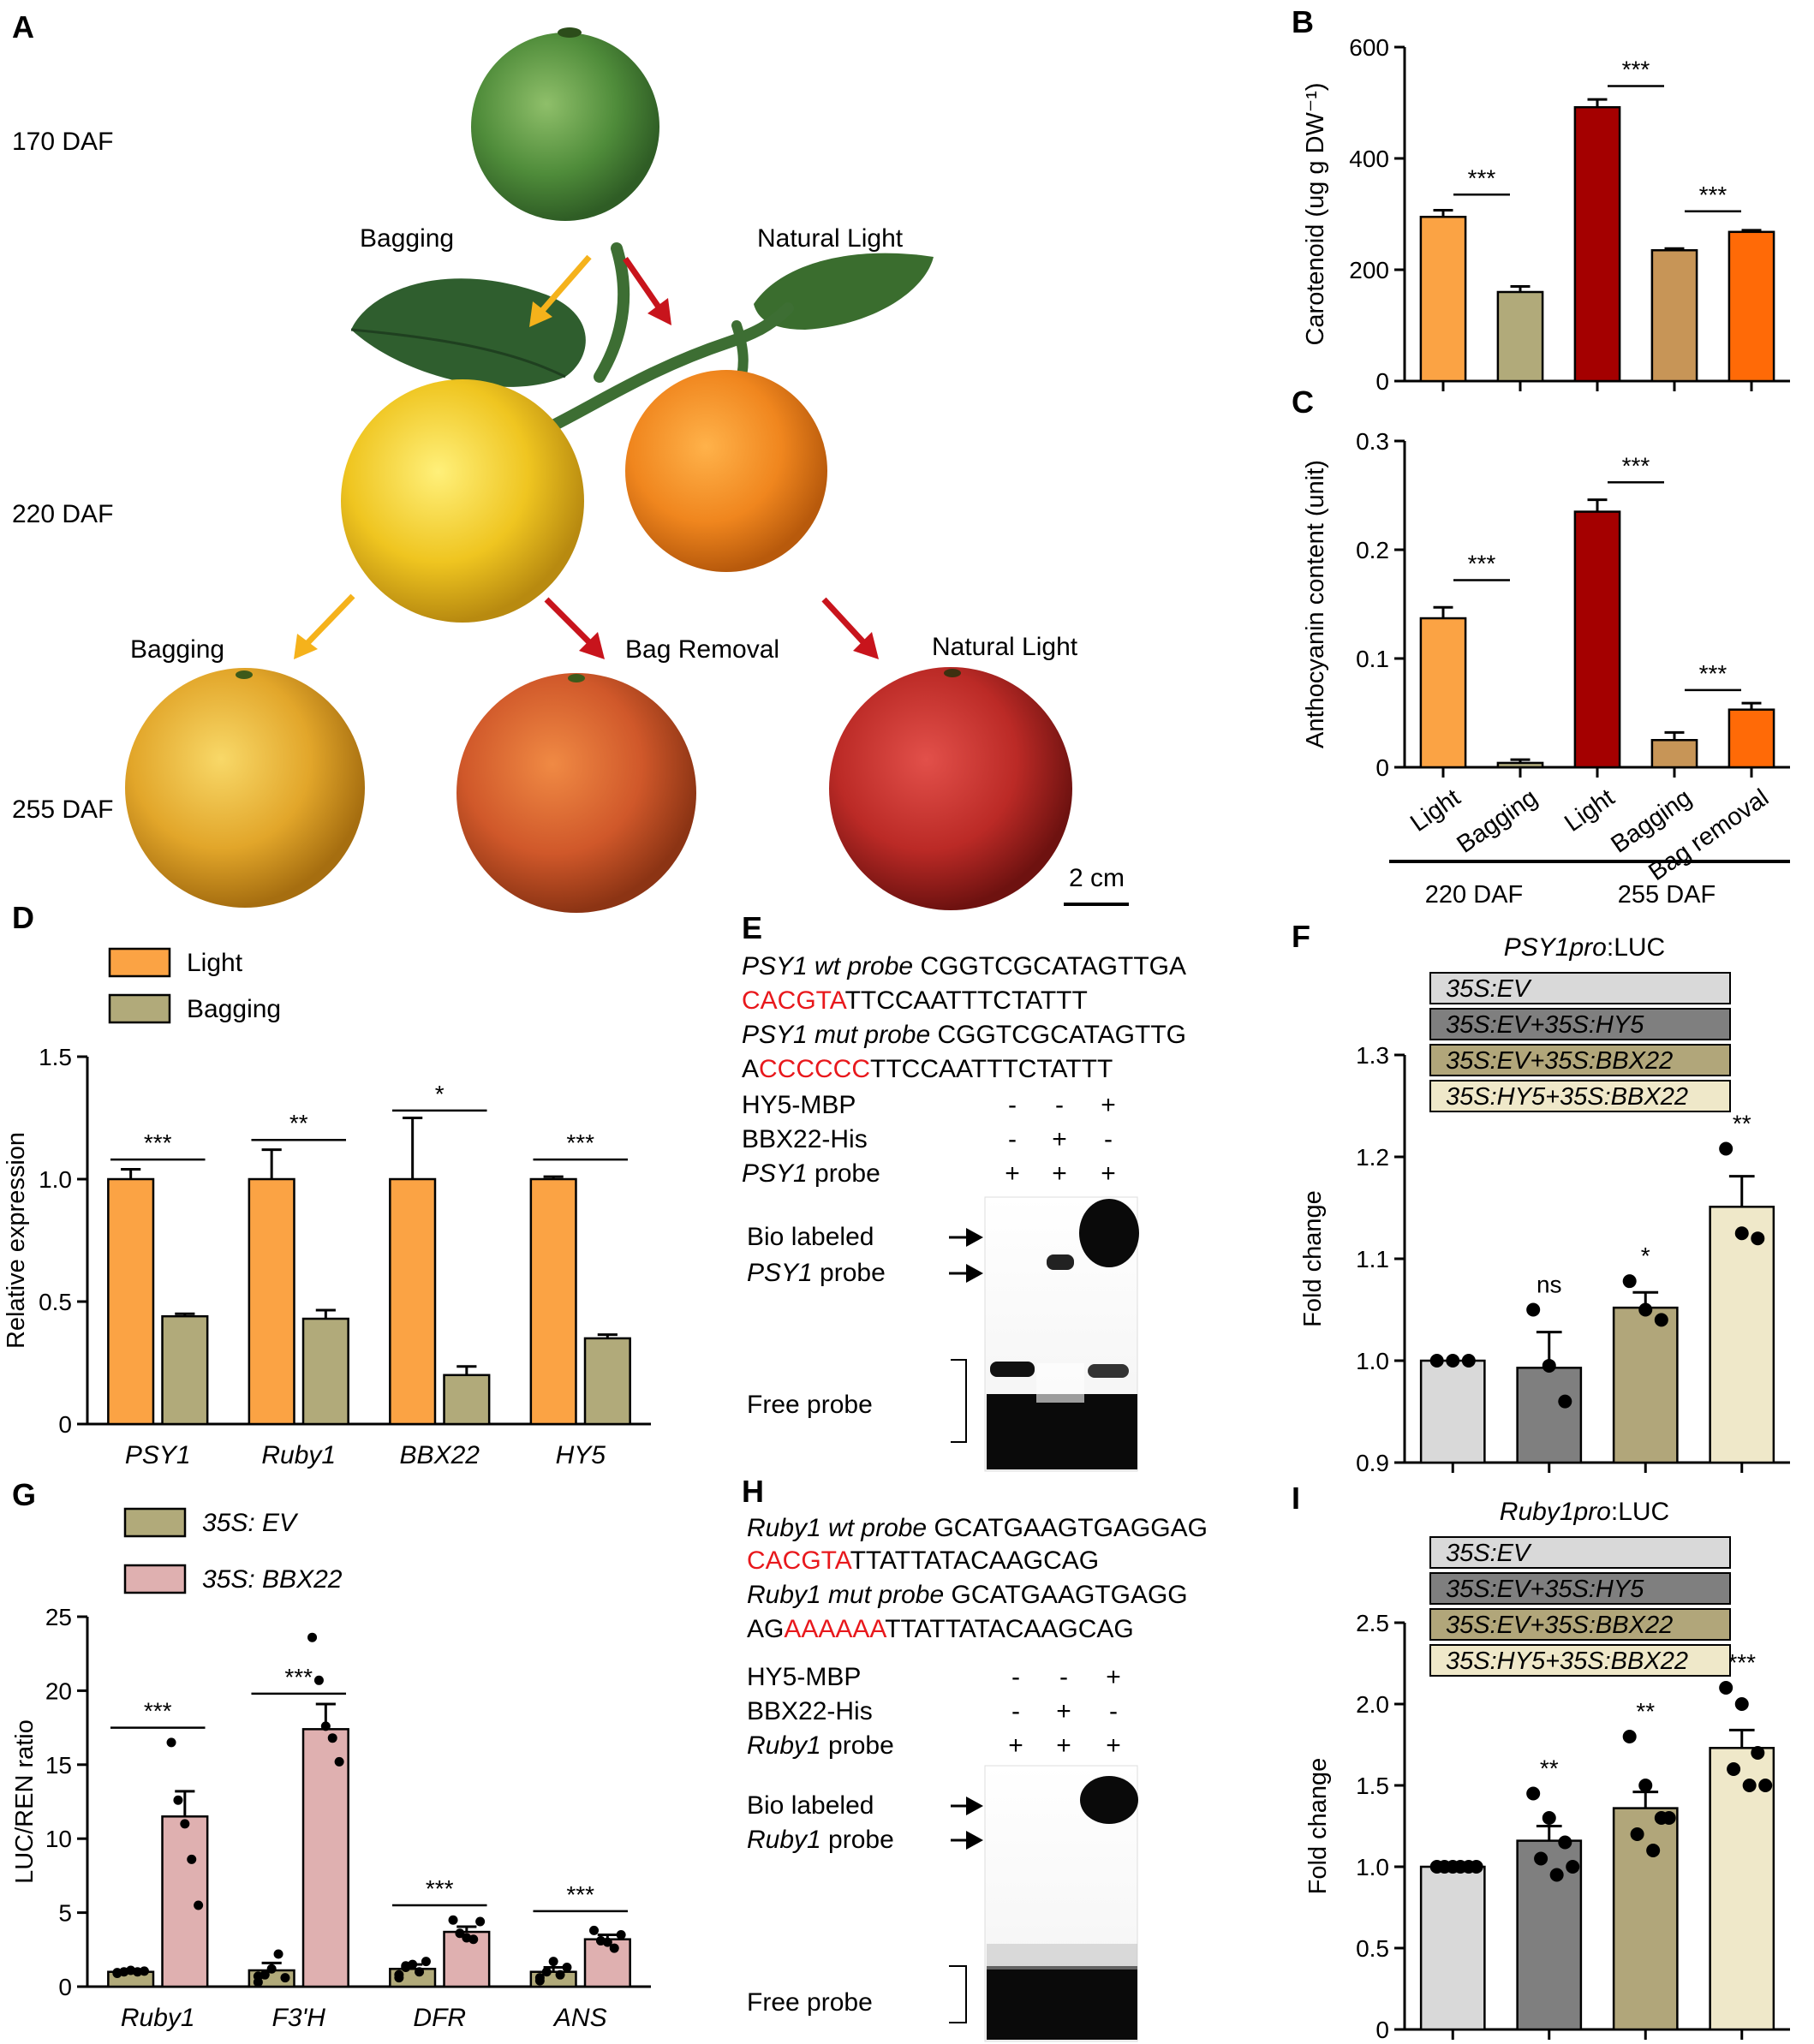 The image size is (1814, 2044). Describe the element at coordinates (1062, 1957) in the screenshot. I see `free-band-smear` at that location.